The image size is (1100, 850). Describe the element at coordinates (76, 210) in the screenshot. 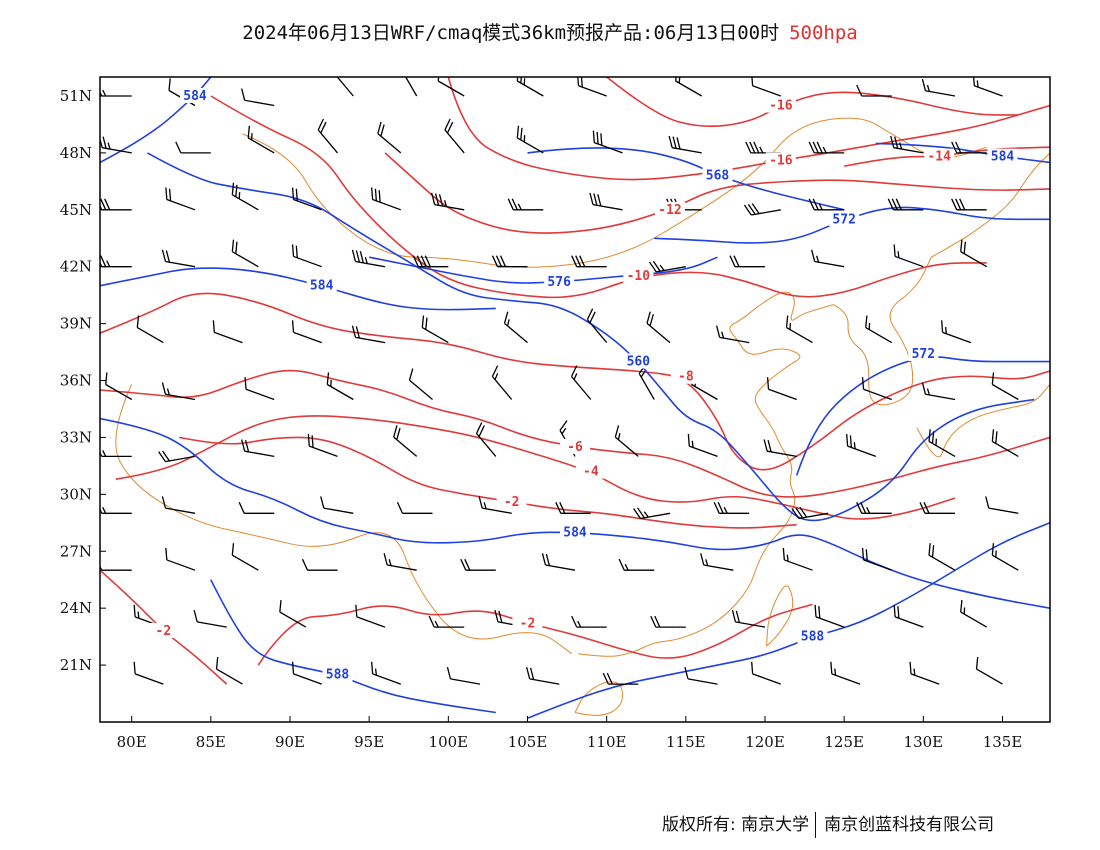

I see `lat-tick-label: 45N` at that location.